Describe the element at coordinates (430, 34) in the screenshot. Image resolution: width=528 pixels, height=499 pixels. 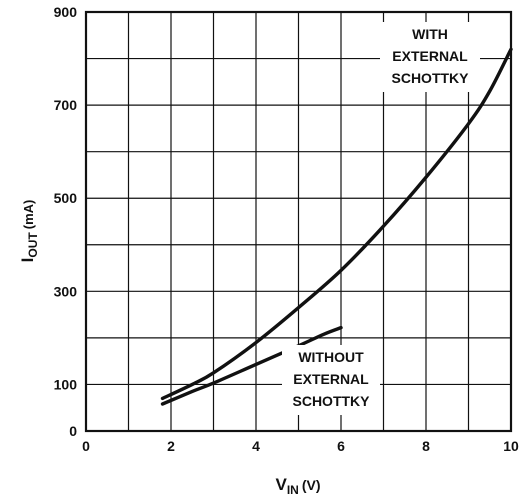
I see `annotation-line: WITH` at that location.